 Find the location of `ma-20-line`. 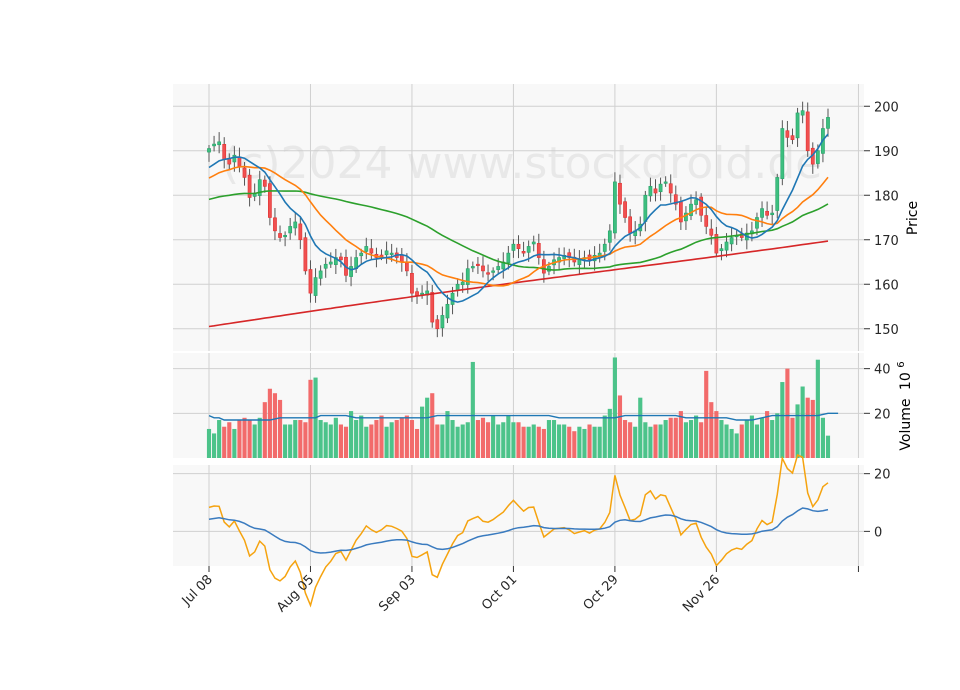

ma-20-line is located at coordinates (518, 226).